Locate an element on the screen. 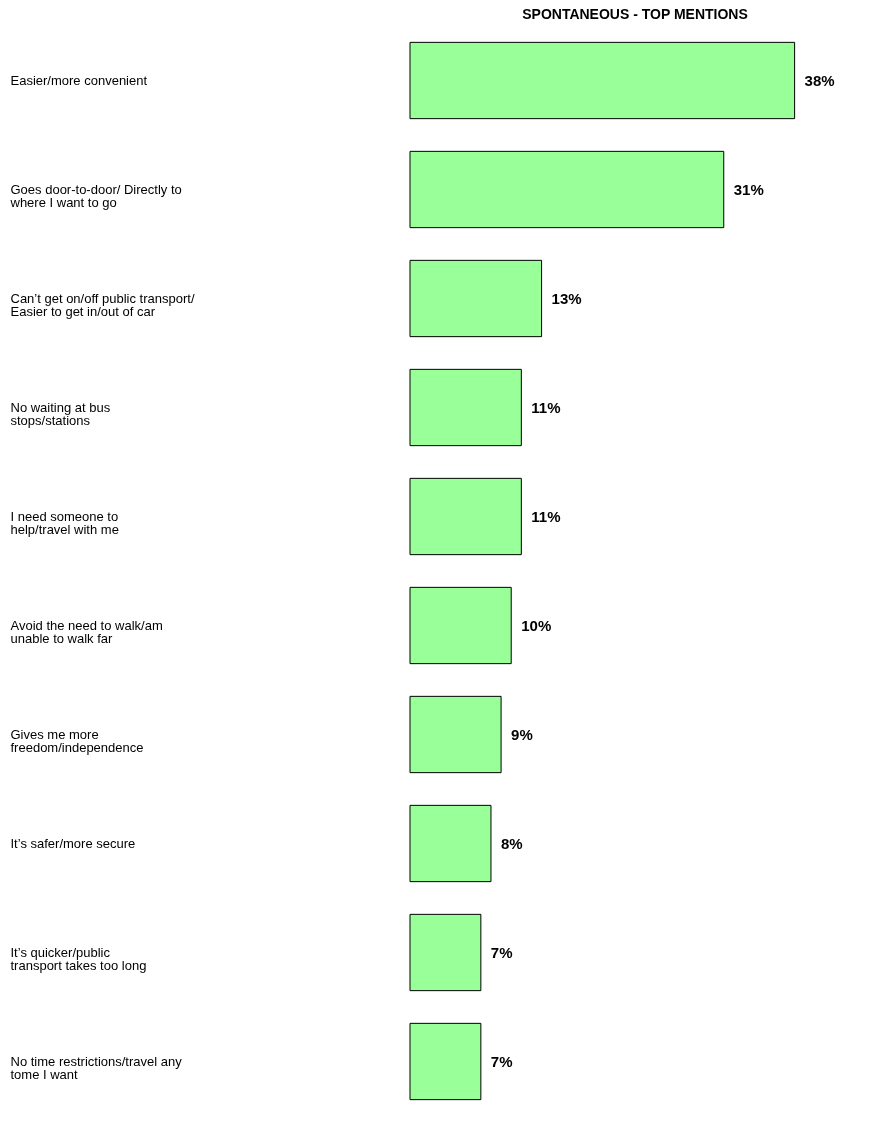  data-label: 13% is located at coordinates (566, 298).